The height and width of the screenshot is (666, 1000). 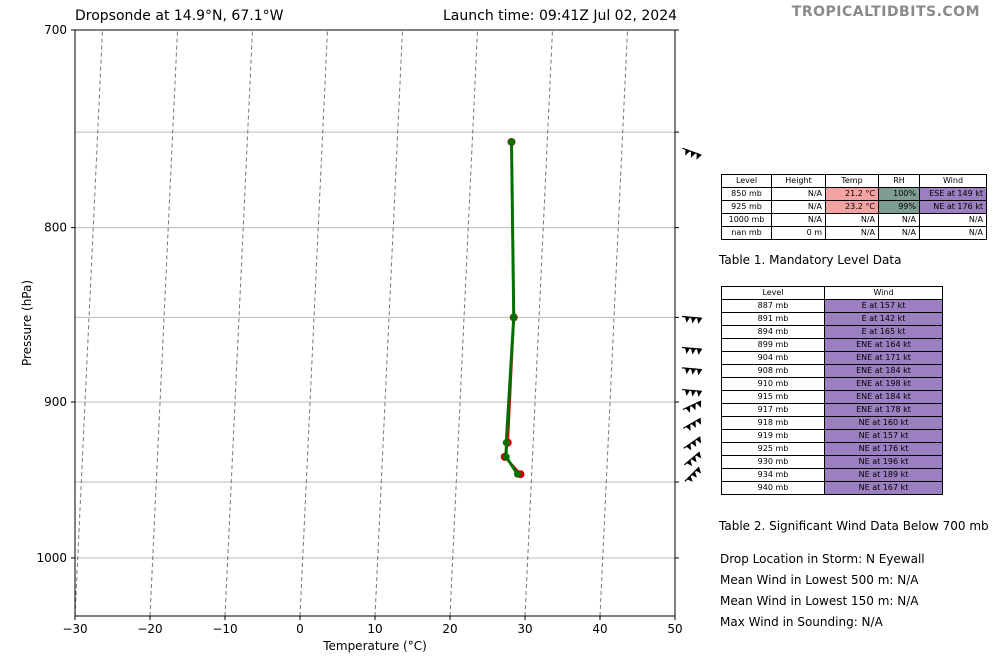 What do you see at coordinates (883, 475) in the screenshot?
I see `table-cell: NE at 189 kt` at bounding box center [883, 475].